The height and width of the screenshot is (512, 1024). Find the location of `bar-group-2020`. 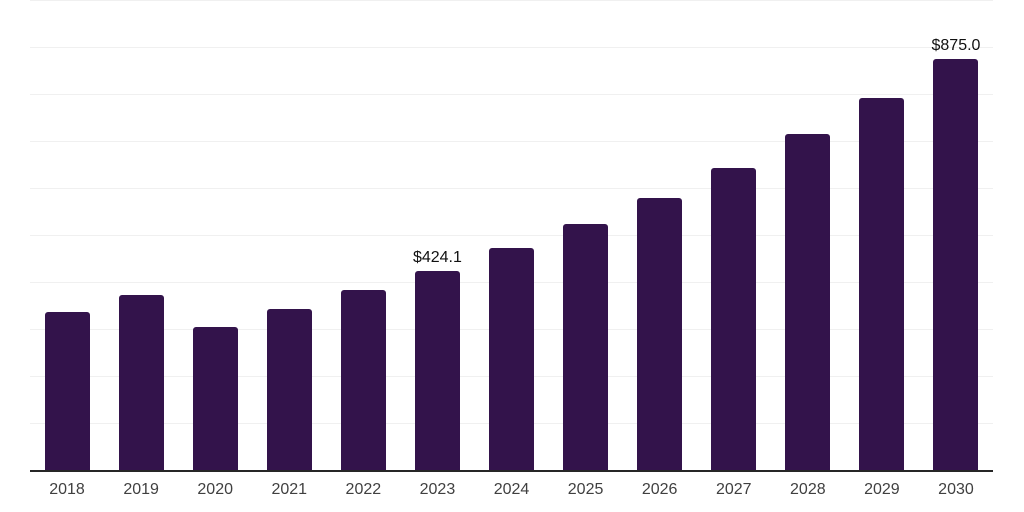

bar-group-2020 is located at coordinates (215, 235).